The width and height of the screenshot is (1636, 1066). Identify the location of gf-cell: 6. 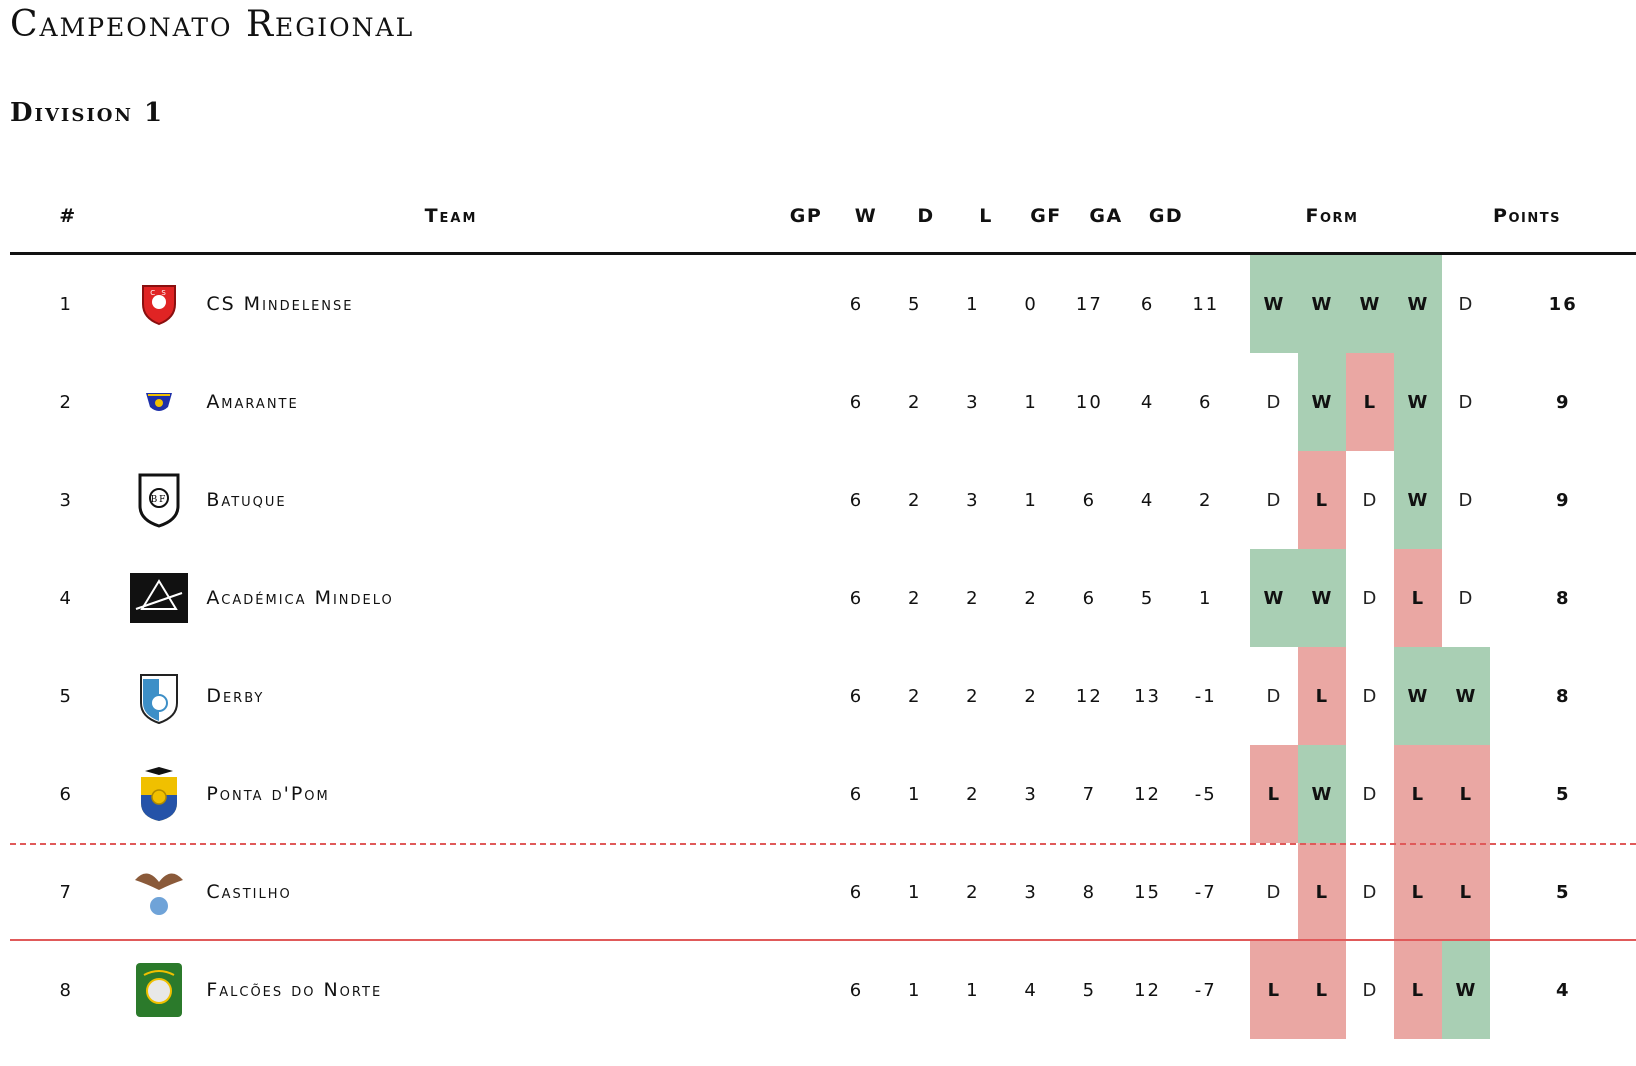
(1089, 598).